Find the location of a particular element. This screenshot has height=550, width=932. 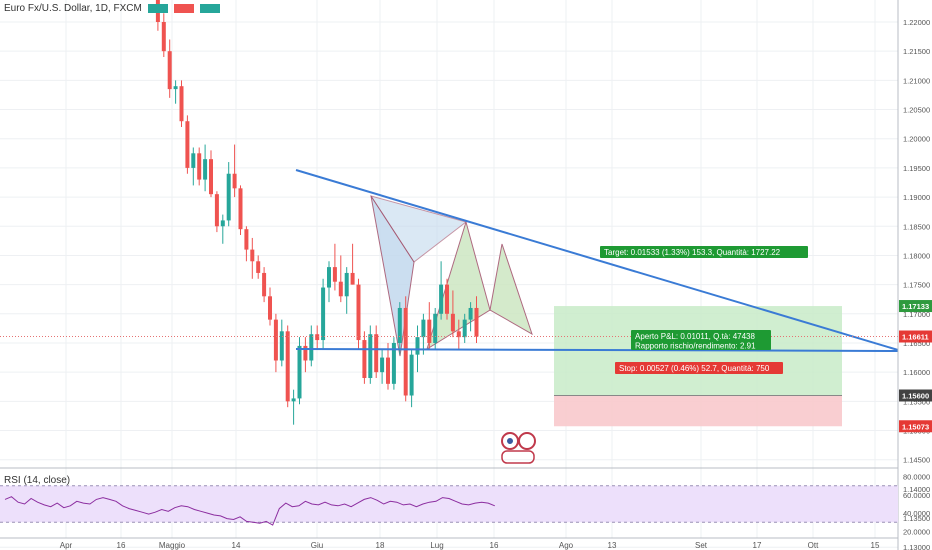

time-axis: Apr 16 Maggio 14 Giu 18 Lug 16 Ago 13 Set 17 Ott 15 is located at coordinates (449, 543).